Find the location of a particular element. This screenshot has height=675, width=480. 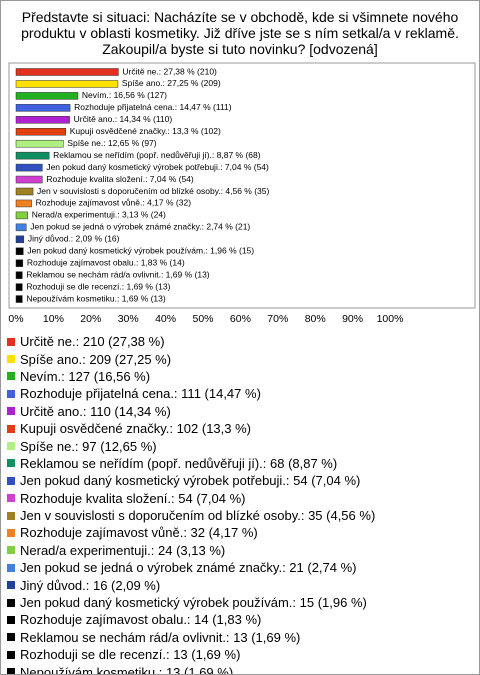

legend-item: Nevím.: 127 (16,56 %) is located at coordinates (239, 376).